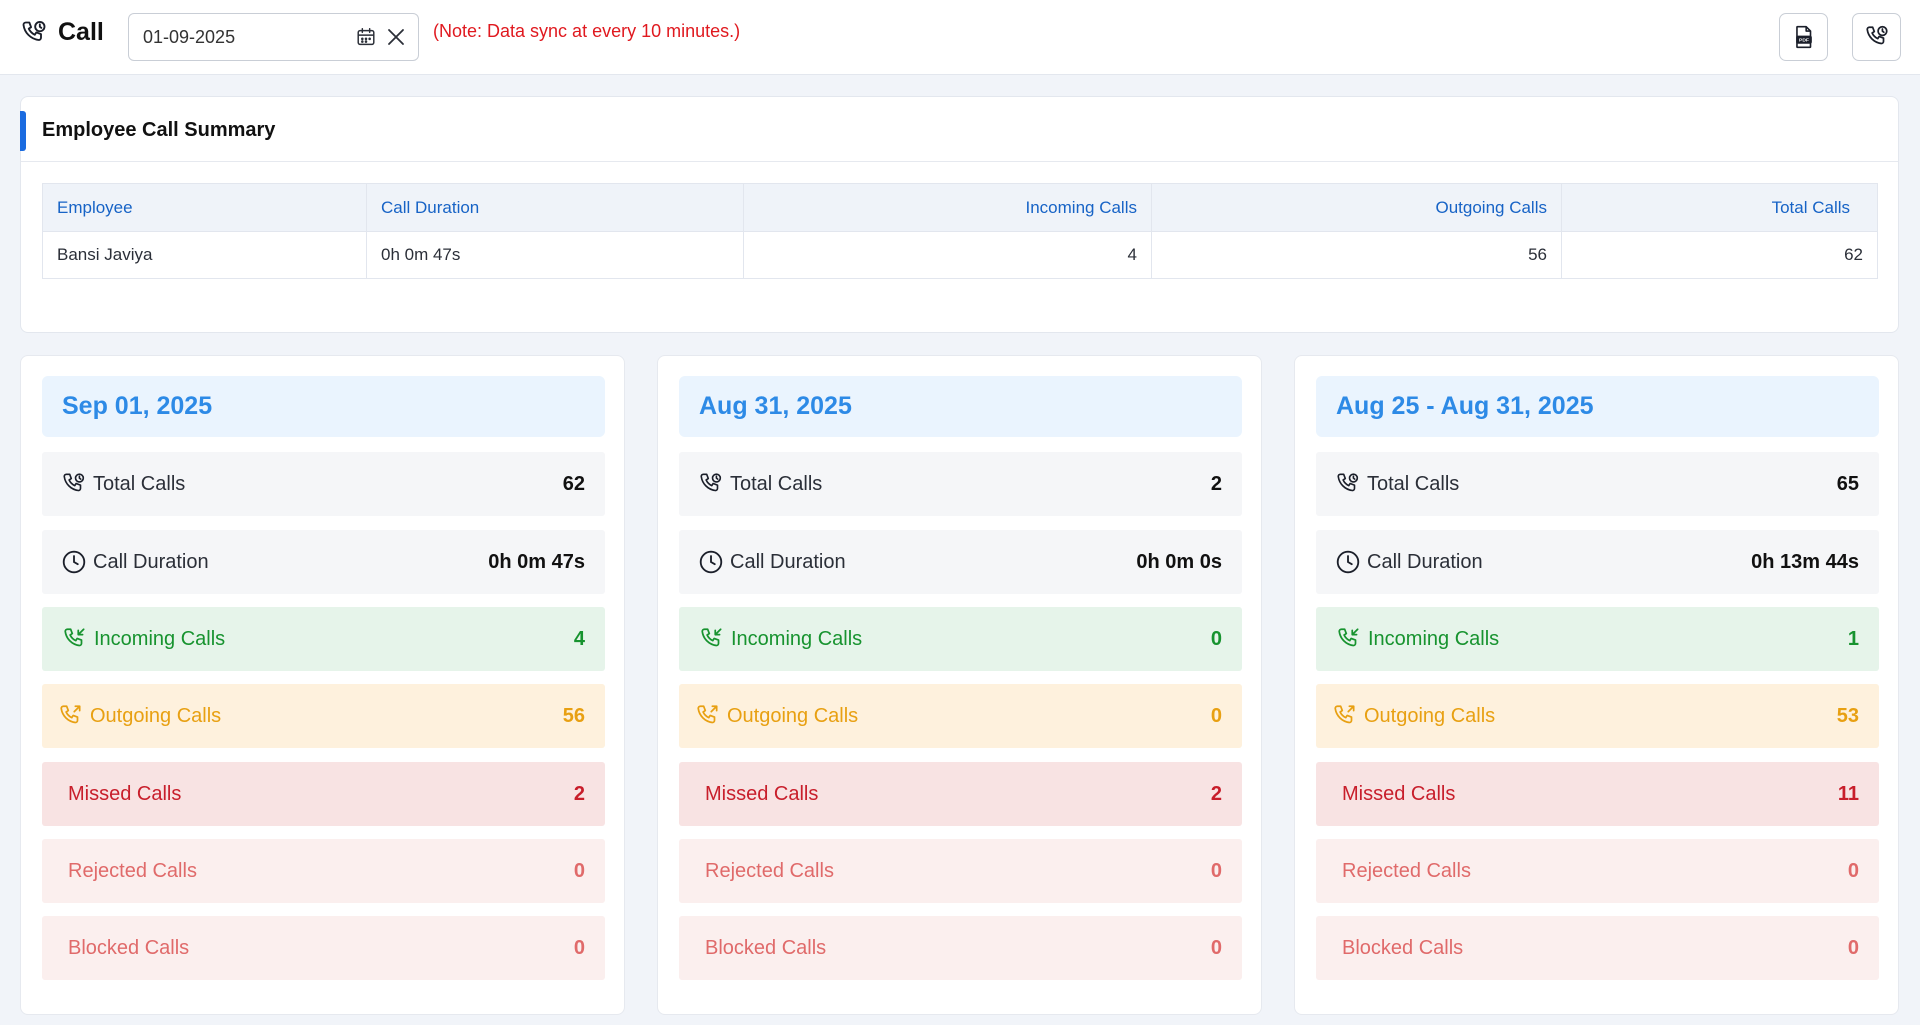 The width and height of the screenshot is (1920, 1025). Describe the element at coordinates (204, 255) in the screenshot. I see `cell-employee: Bansi Javiya` at that location.